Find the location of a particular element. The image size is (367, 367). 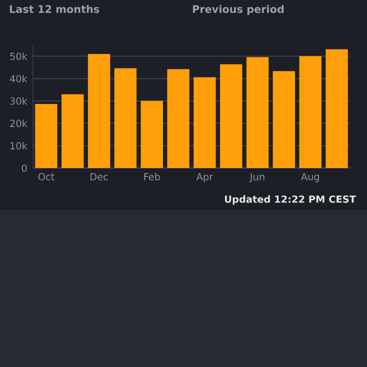

text: Updated 12:22 PM CEST is located at coordinates (290, 200).